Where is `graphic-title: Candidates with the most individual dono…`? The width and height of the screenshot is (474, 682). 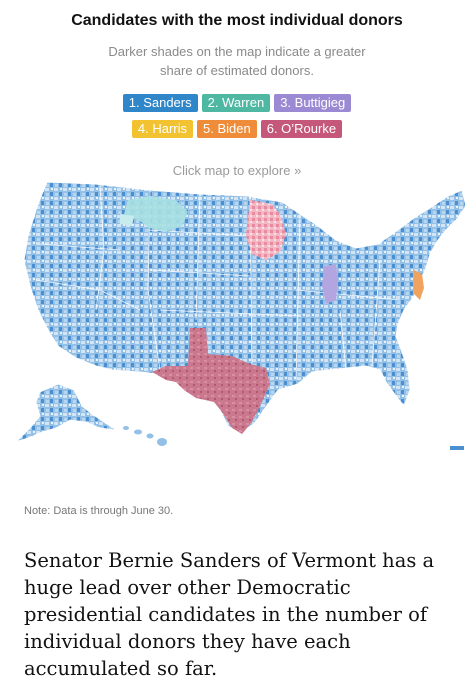
graphic-title: Candidates with the most individual dono… is located at coordinates (237, 20).